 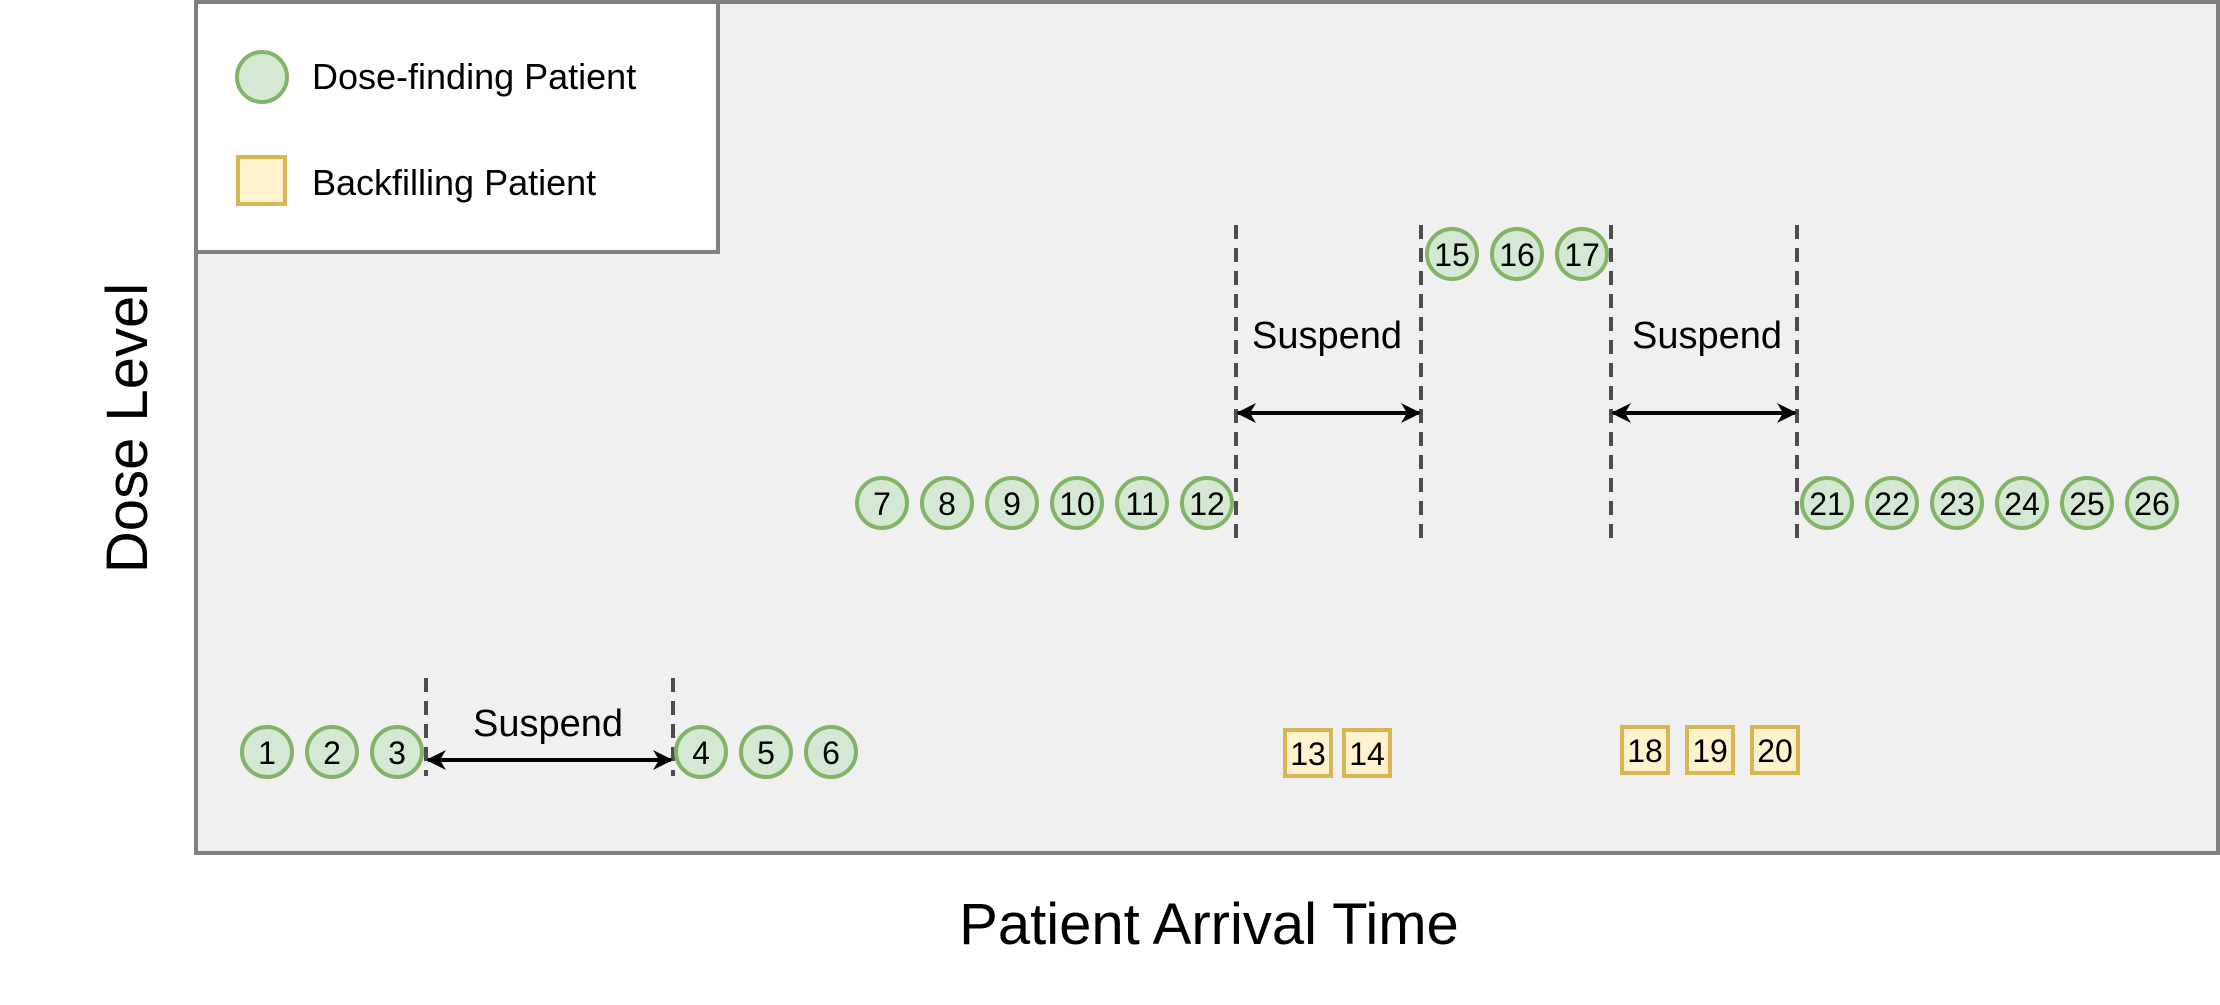 I want to click on patient-5: 5, so click(x=766, y=752).